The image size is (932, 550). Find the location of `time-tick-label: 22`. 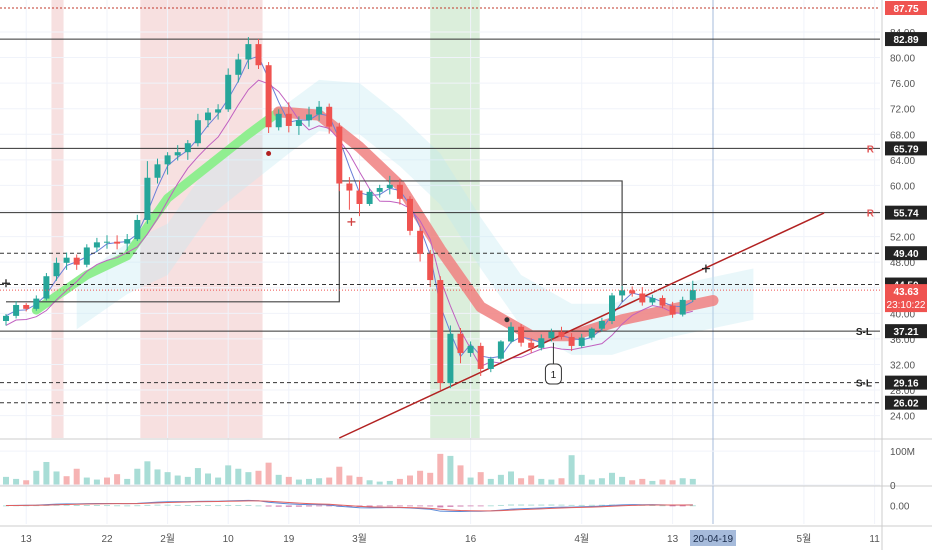

time-tick-label: 22 is located at coordinates (107, 539).